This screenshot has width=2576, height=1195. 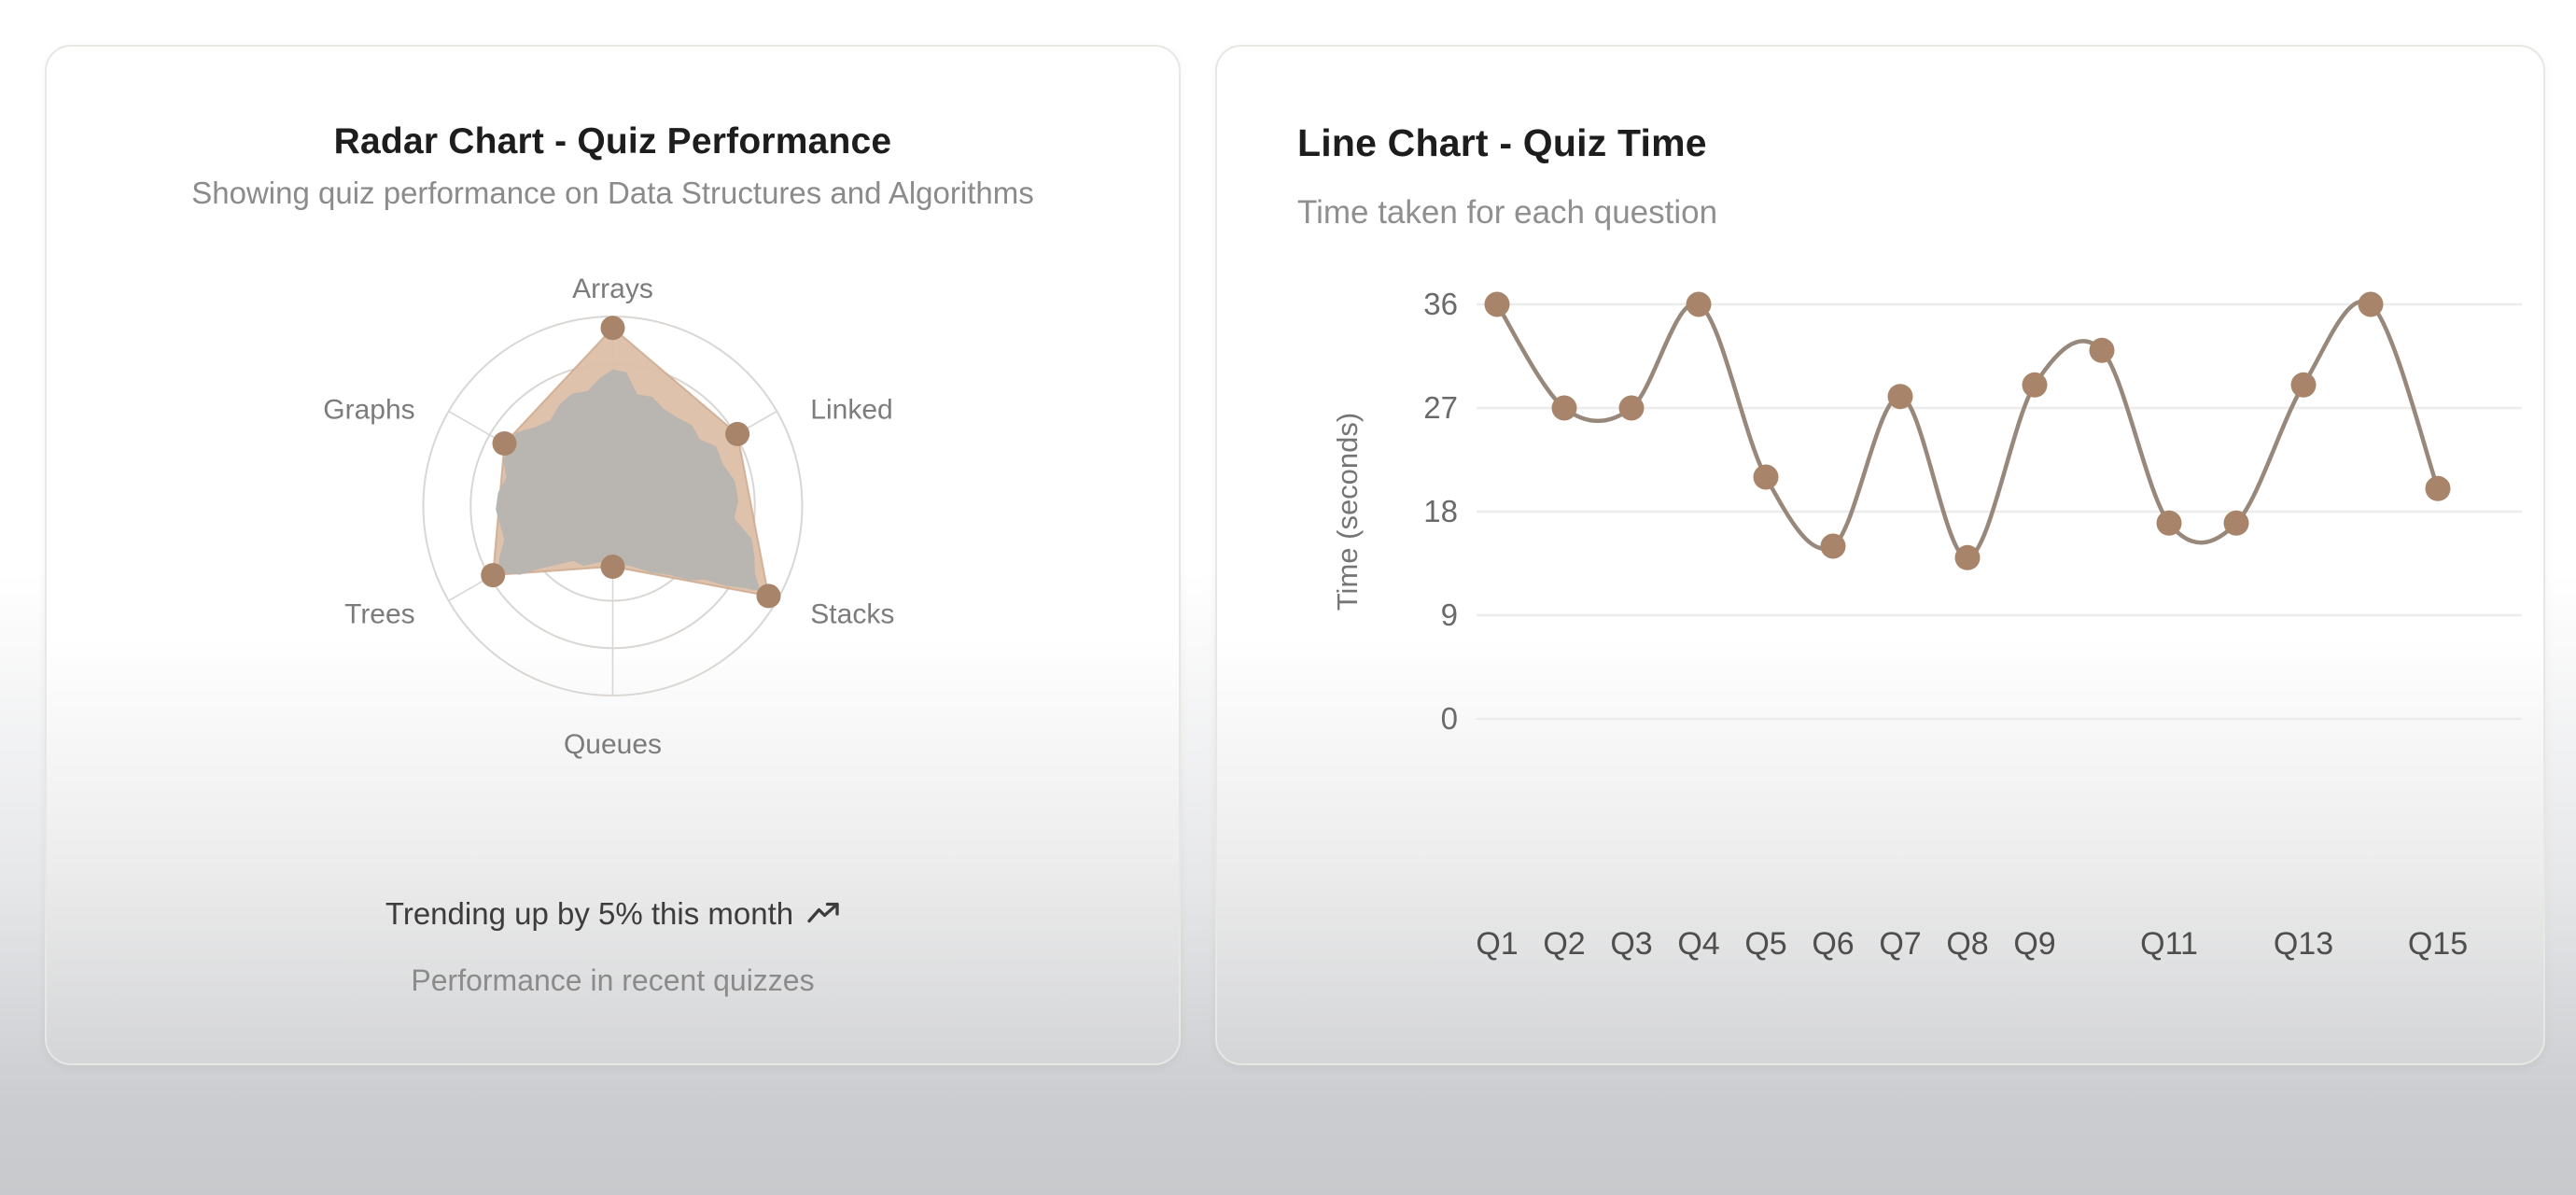 What do you see at coordinates (2371, 304) in the screenshot?
I see `data-point-q14` at bounding box center [2371, 304].